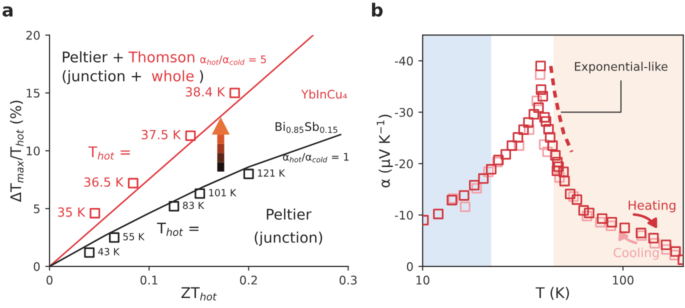 The image size is (685, 308). I want to click on series-label: Heating, so click(652, 206).